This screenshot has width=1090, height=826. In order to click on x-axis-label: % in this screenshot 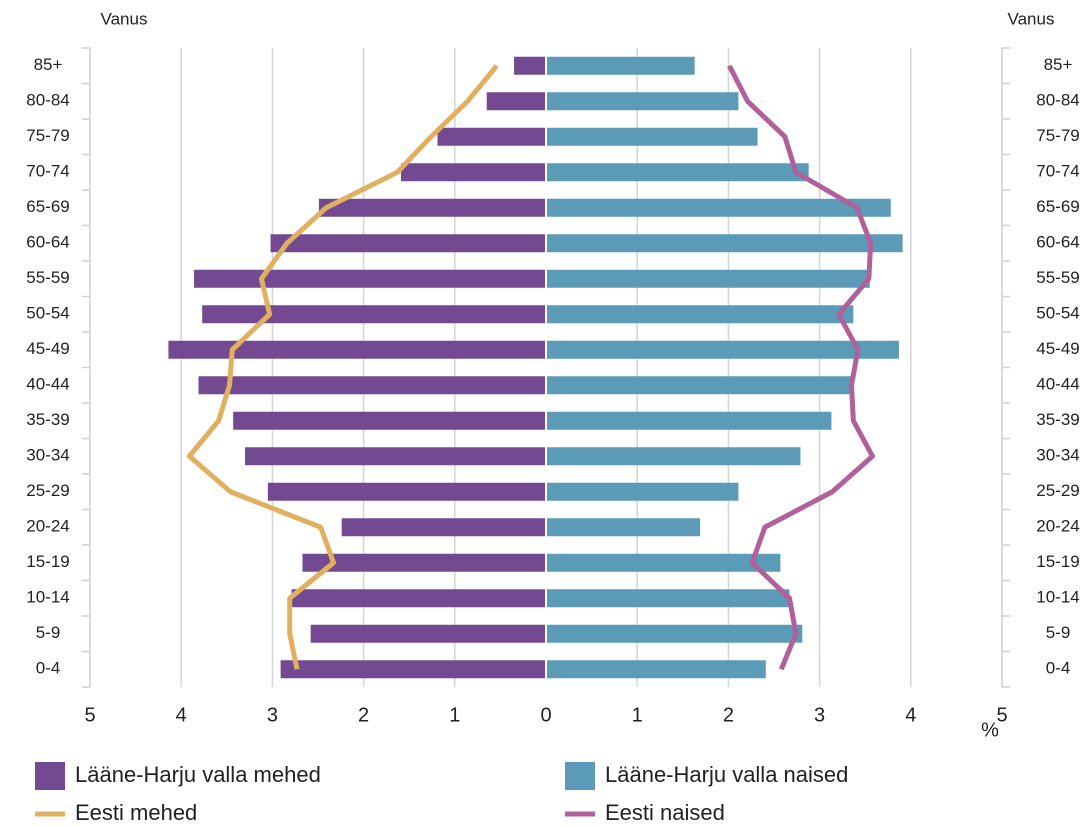, I will do `click(990, 730)`.